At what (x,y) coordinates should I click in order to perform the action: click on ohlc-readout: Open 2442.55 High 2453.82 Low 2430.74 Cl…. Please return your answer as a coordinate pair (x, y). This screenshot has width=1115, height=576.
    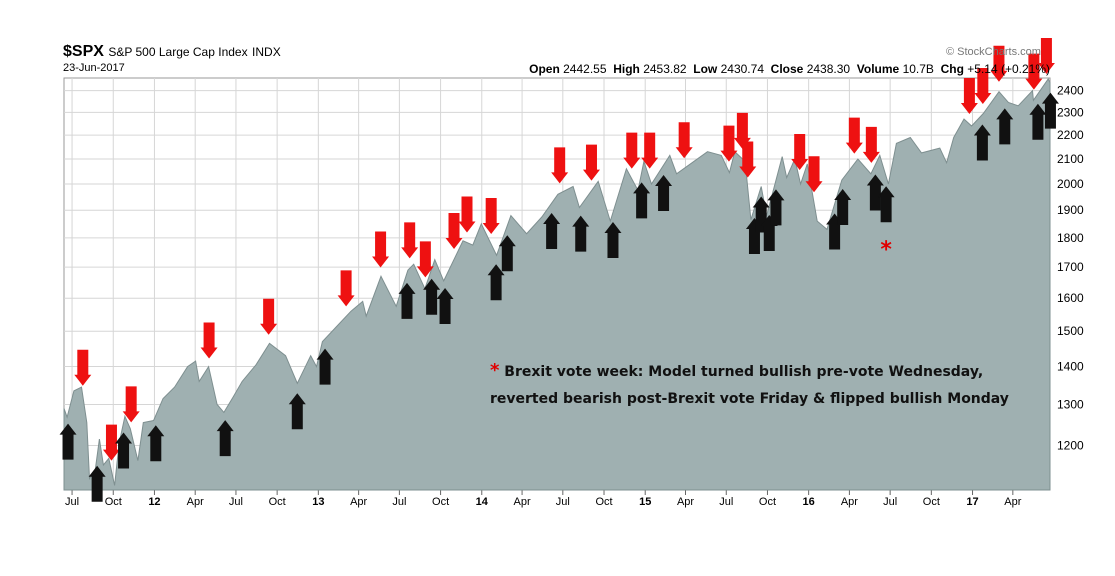
    Looking at the image, I should click on (789, 69).